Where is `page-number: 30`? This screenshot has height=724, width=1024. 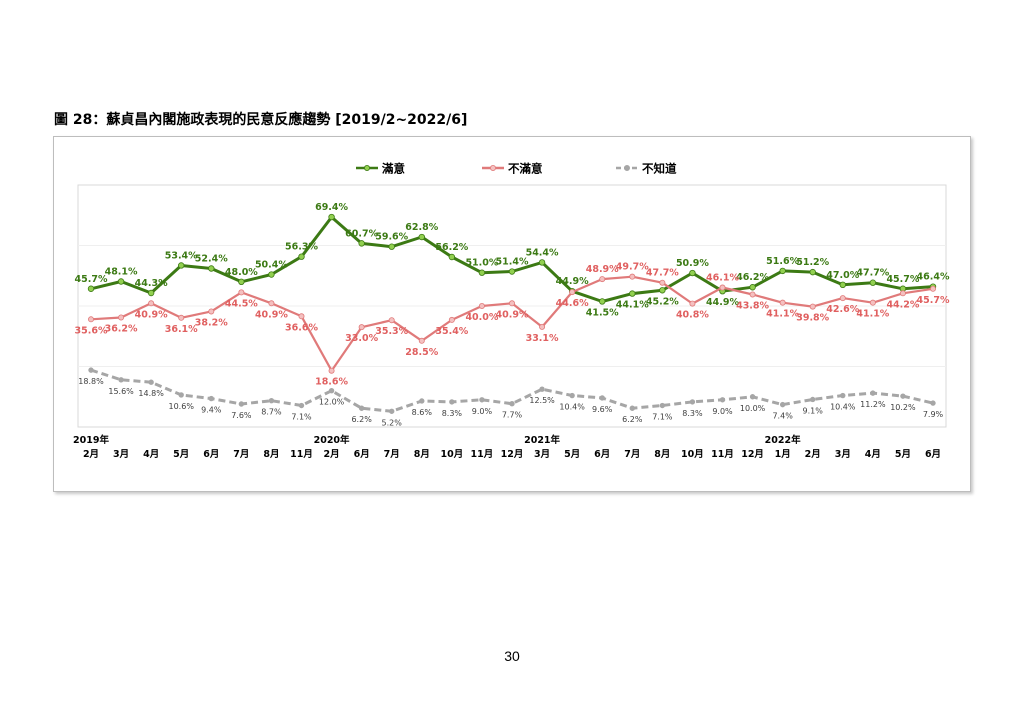 page-number: 30 is located at coordinates (512, 656).